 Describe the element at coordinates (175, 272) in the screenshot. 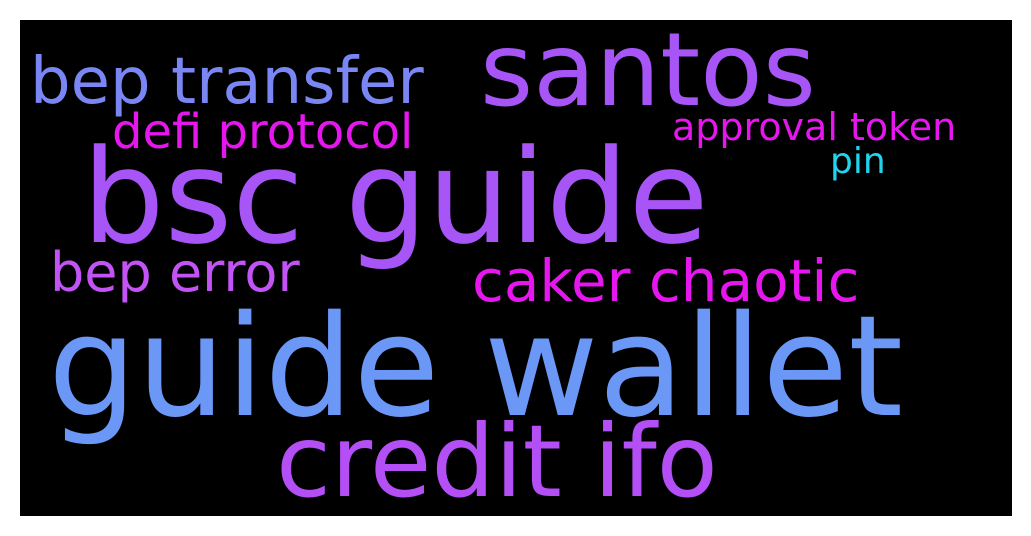

I see `word-bep-error: bep error` at that location.